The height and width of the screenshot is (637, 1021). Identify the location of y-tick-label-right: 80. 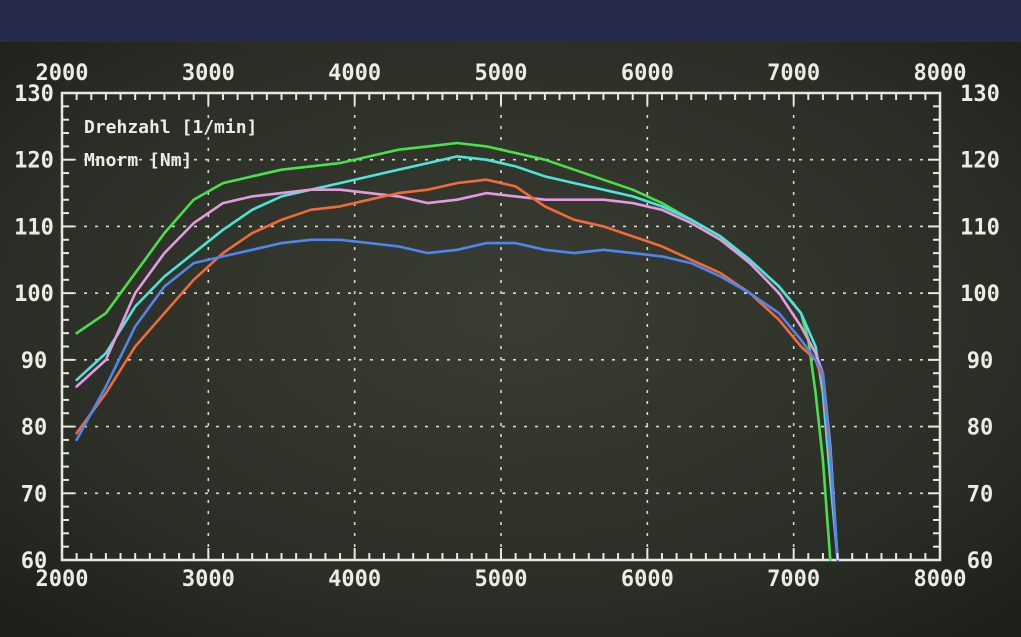
(980, 428).